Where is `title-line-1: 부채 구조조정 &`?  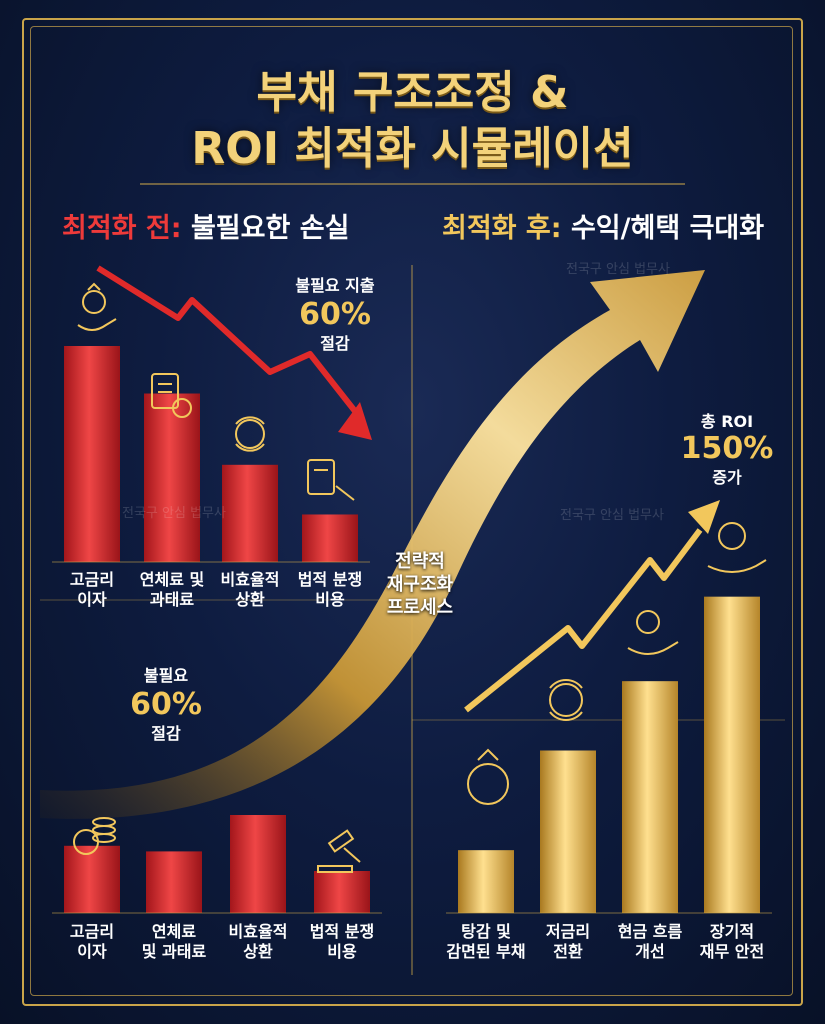
title-line-1: 부채 구조조정 & is located at coordinates (412, 92).